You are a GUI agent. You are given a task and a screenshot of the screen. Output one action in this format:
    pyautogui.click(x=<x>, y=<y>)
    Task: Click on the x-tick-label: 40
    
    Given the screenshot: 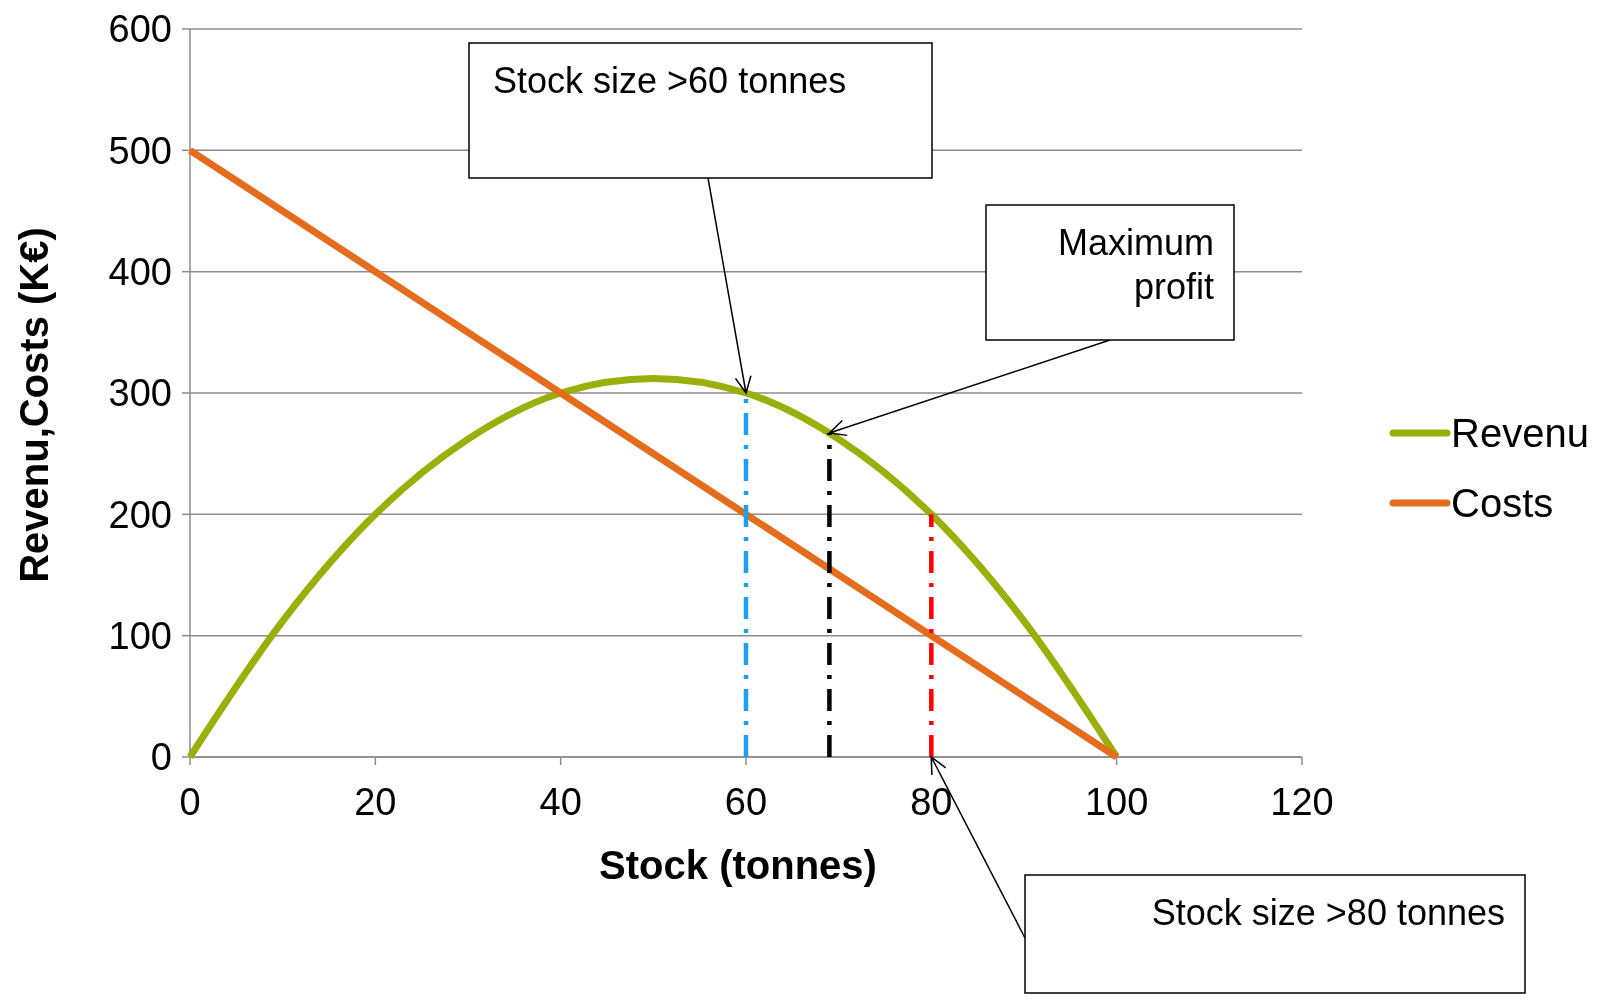 What is the action you would take?
    pyautogui.click(x=560, y=802)
    